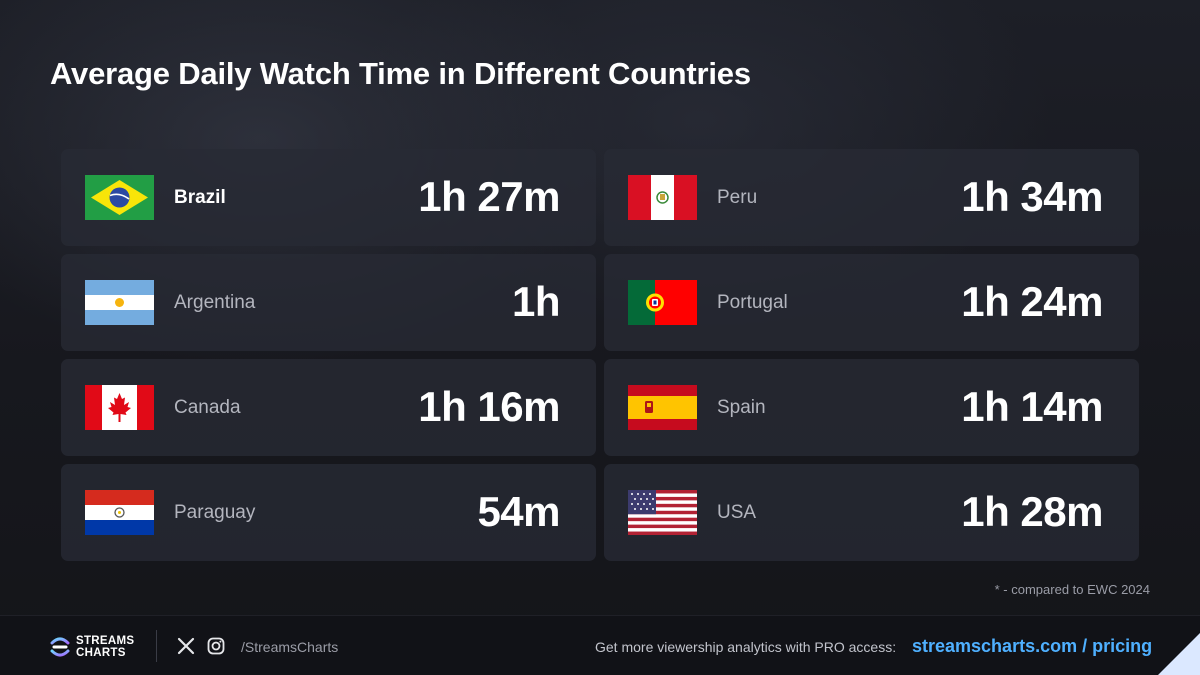 This screenshot has height=675, width=1200. I want to click on watch-time-value: 1h 14m, so click(1032, 406).